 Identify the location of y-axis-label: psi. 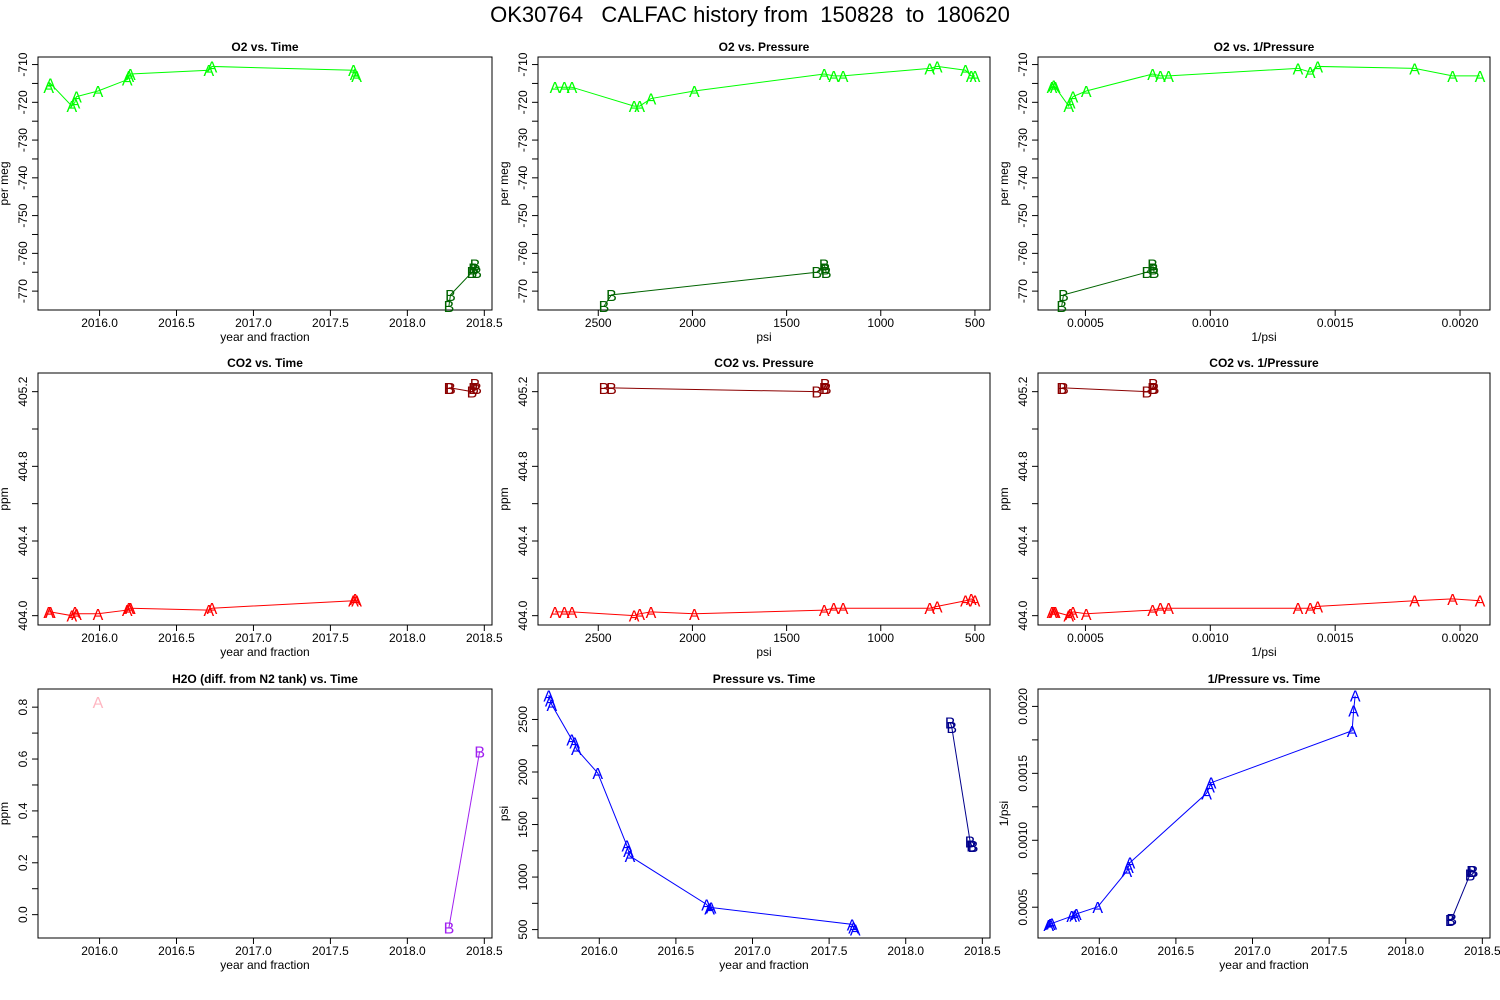
(504, 813).